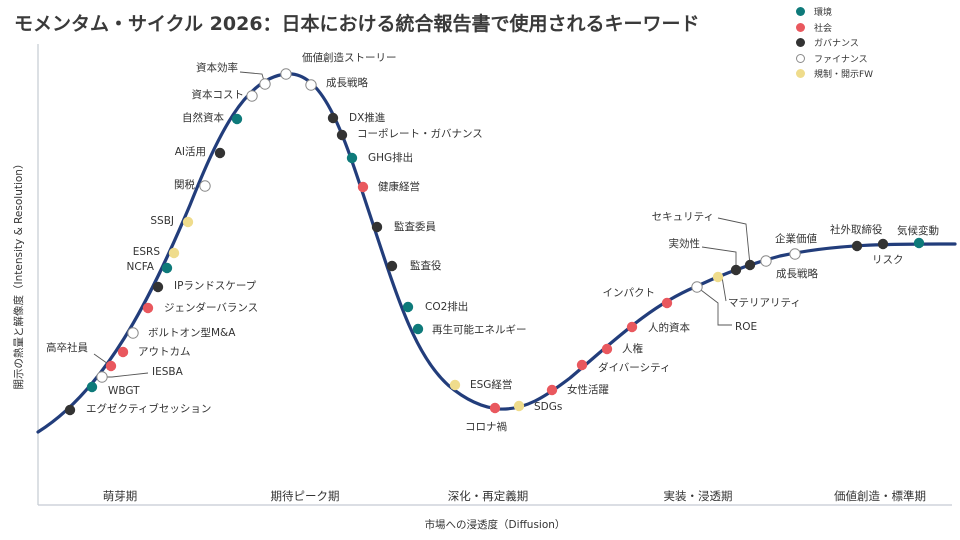 This screenshot has height=540, width=960. Describe the element at coordinates (486, 426) in the screenshot. I see `keyword-label: コロナ禍` at that location.